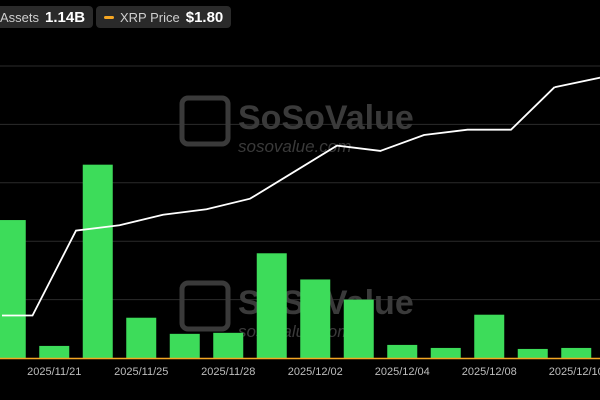 This screenshot has width=600, height=400. Describe the element at coordinates (228, 372) in the screenshot. I see `x-tick-label: 2025/11/28` at that location.